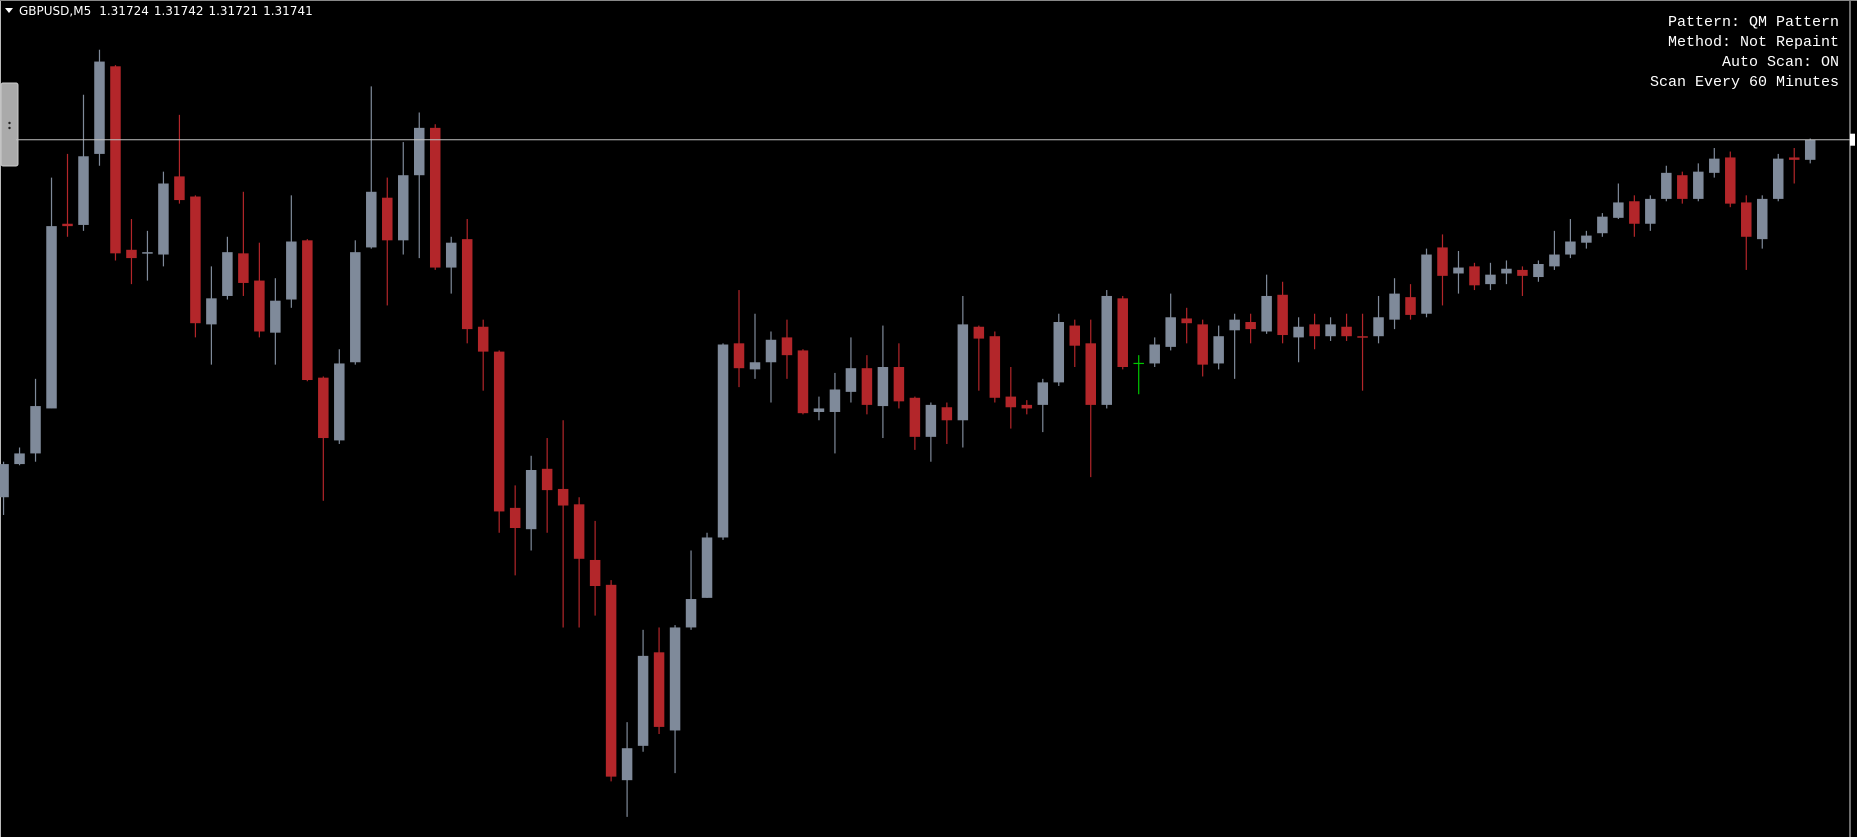 The height and width of the screenshot is (837, 1857). I want to click on bid-marker, so click(1852, 139).